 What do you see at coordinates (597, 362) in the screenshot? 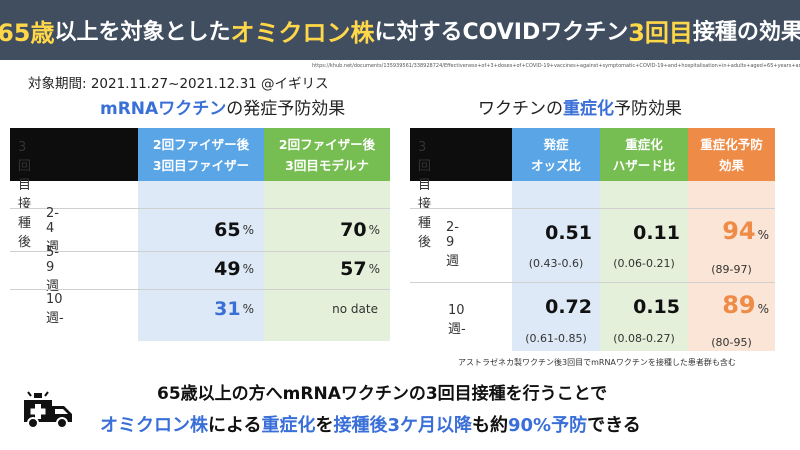
I see `footnote: アストラゼネカ製ワクチン後3回目でmRNAワクチンを接種した患者群も含む` at bounding box center [597, 362].